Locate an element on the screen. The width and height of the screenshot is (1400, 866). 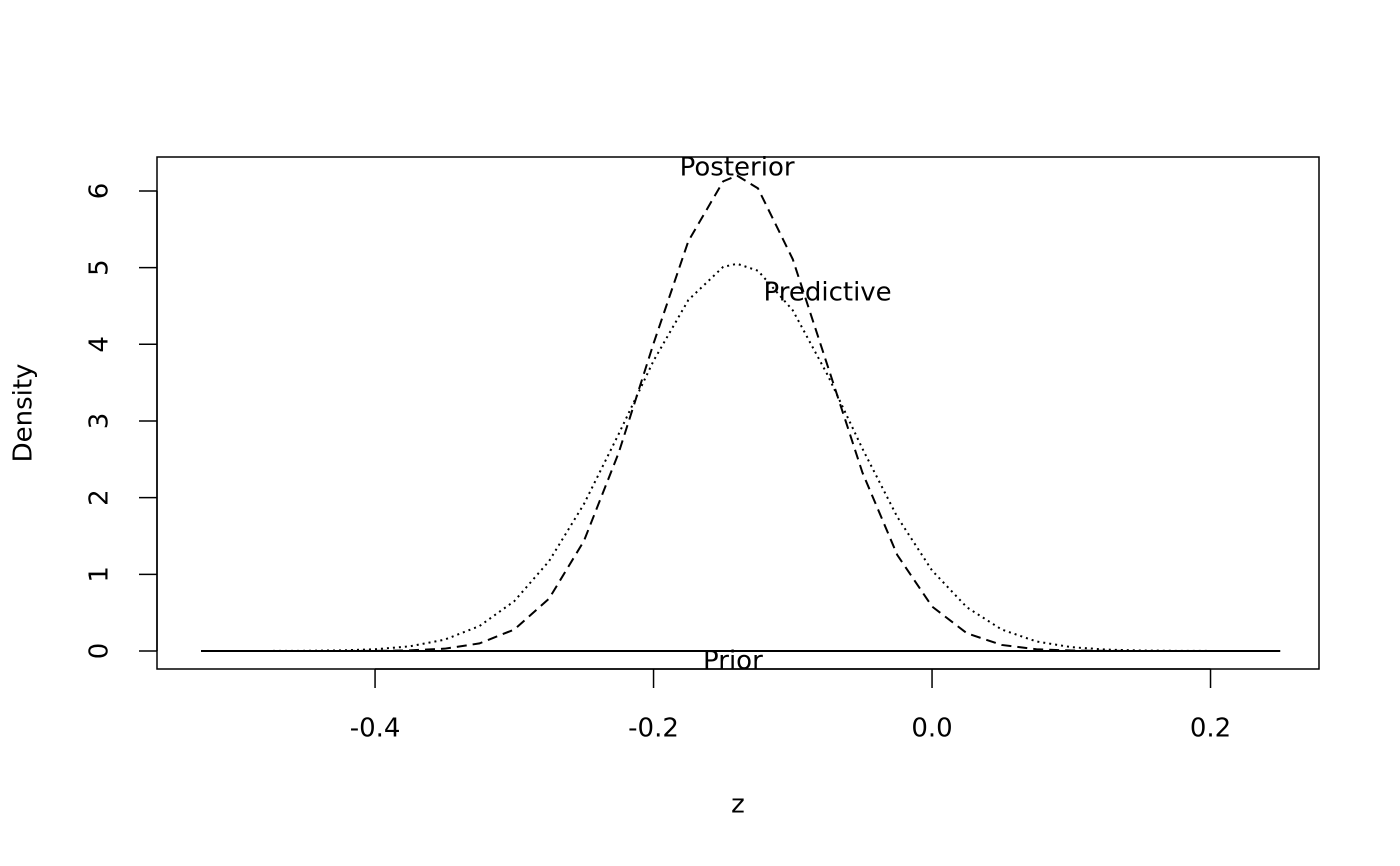
y-tick-label: 5 is located at coordinates (100, 267).